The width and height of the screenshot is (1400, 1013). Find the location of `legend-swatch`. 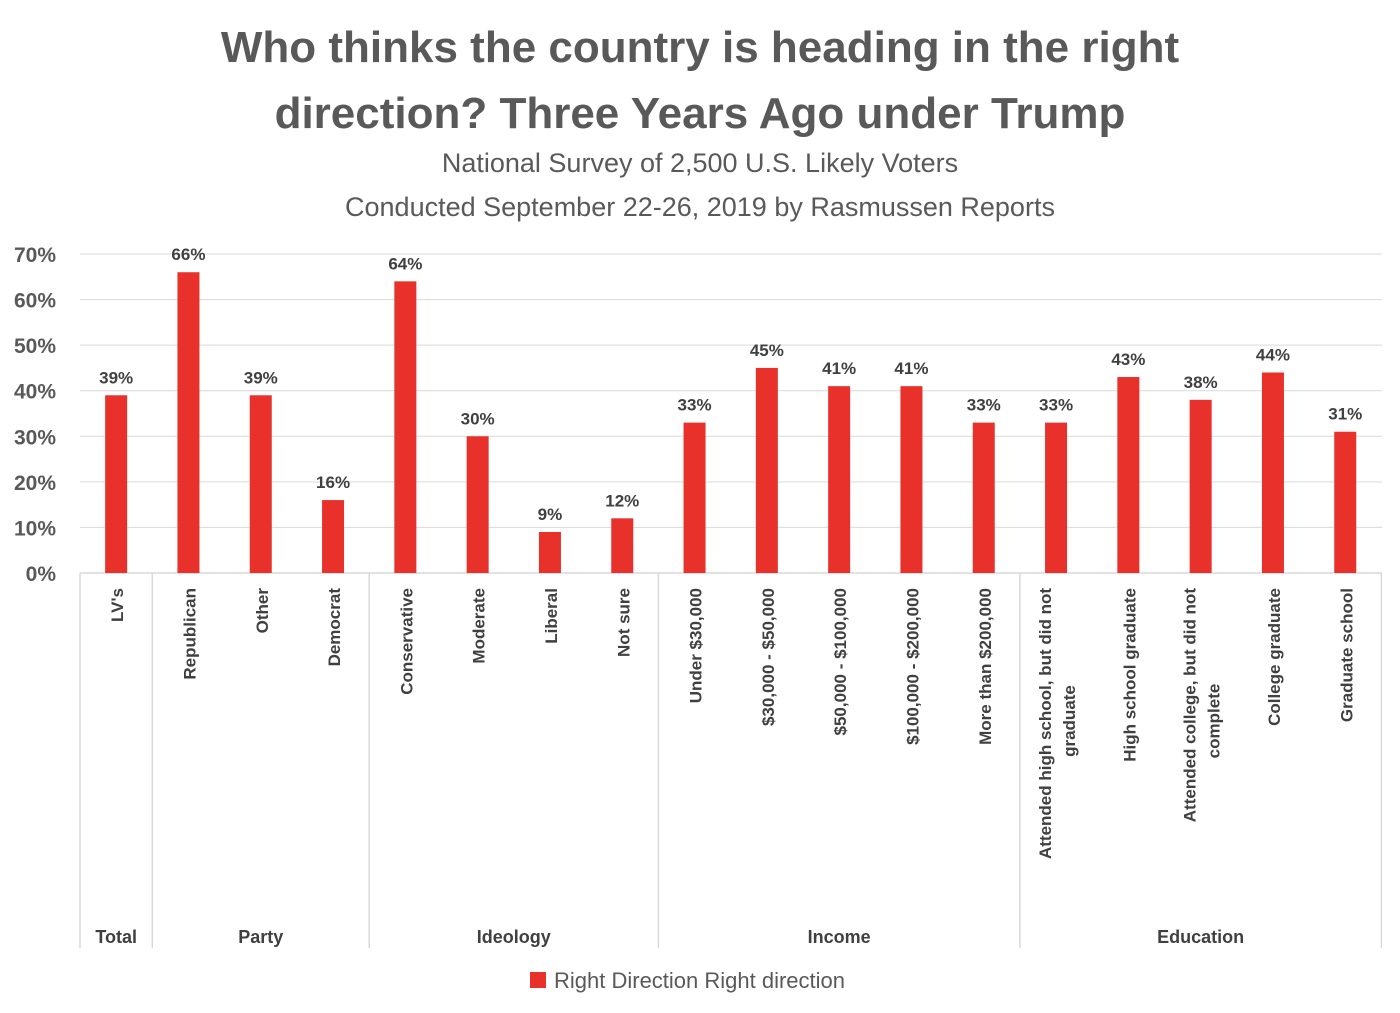

legend-swatch is located at coordinates (538, 980).